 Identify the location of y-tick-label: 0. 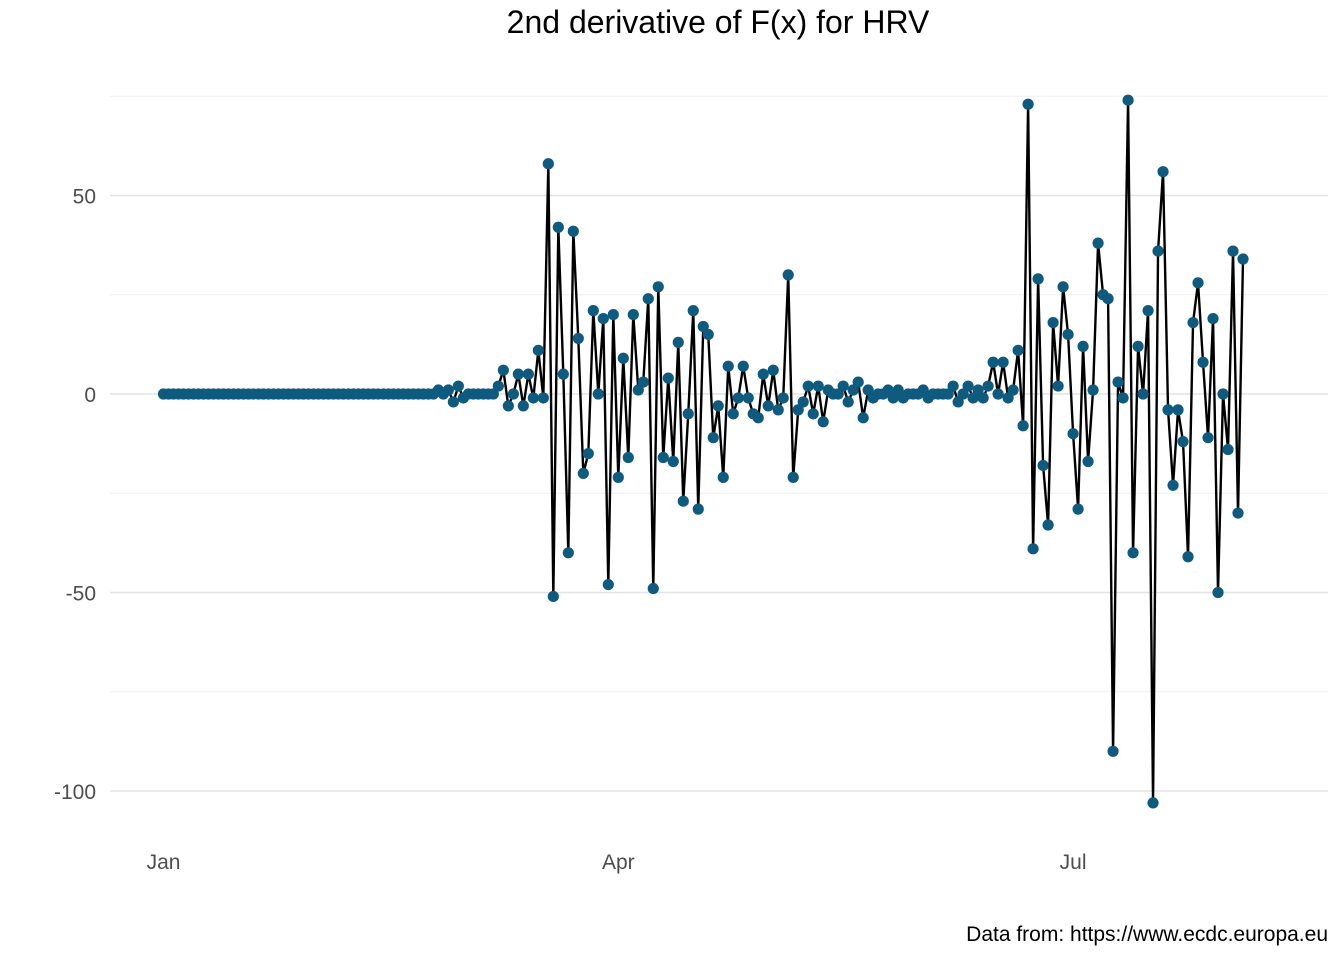
(90, 395).